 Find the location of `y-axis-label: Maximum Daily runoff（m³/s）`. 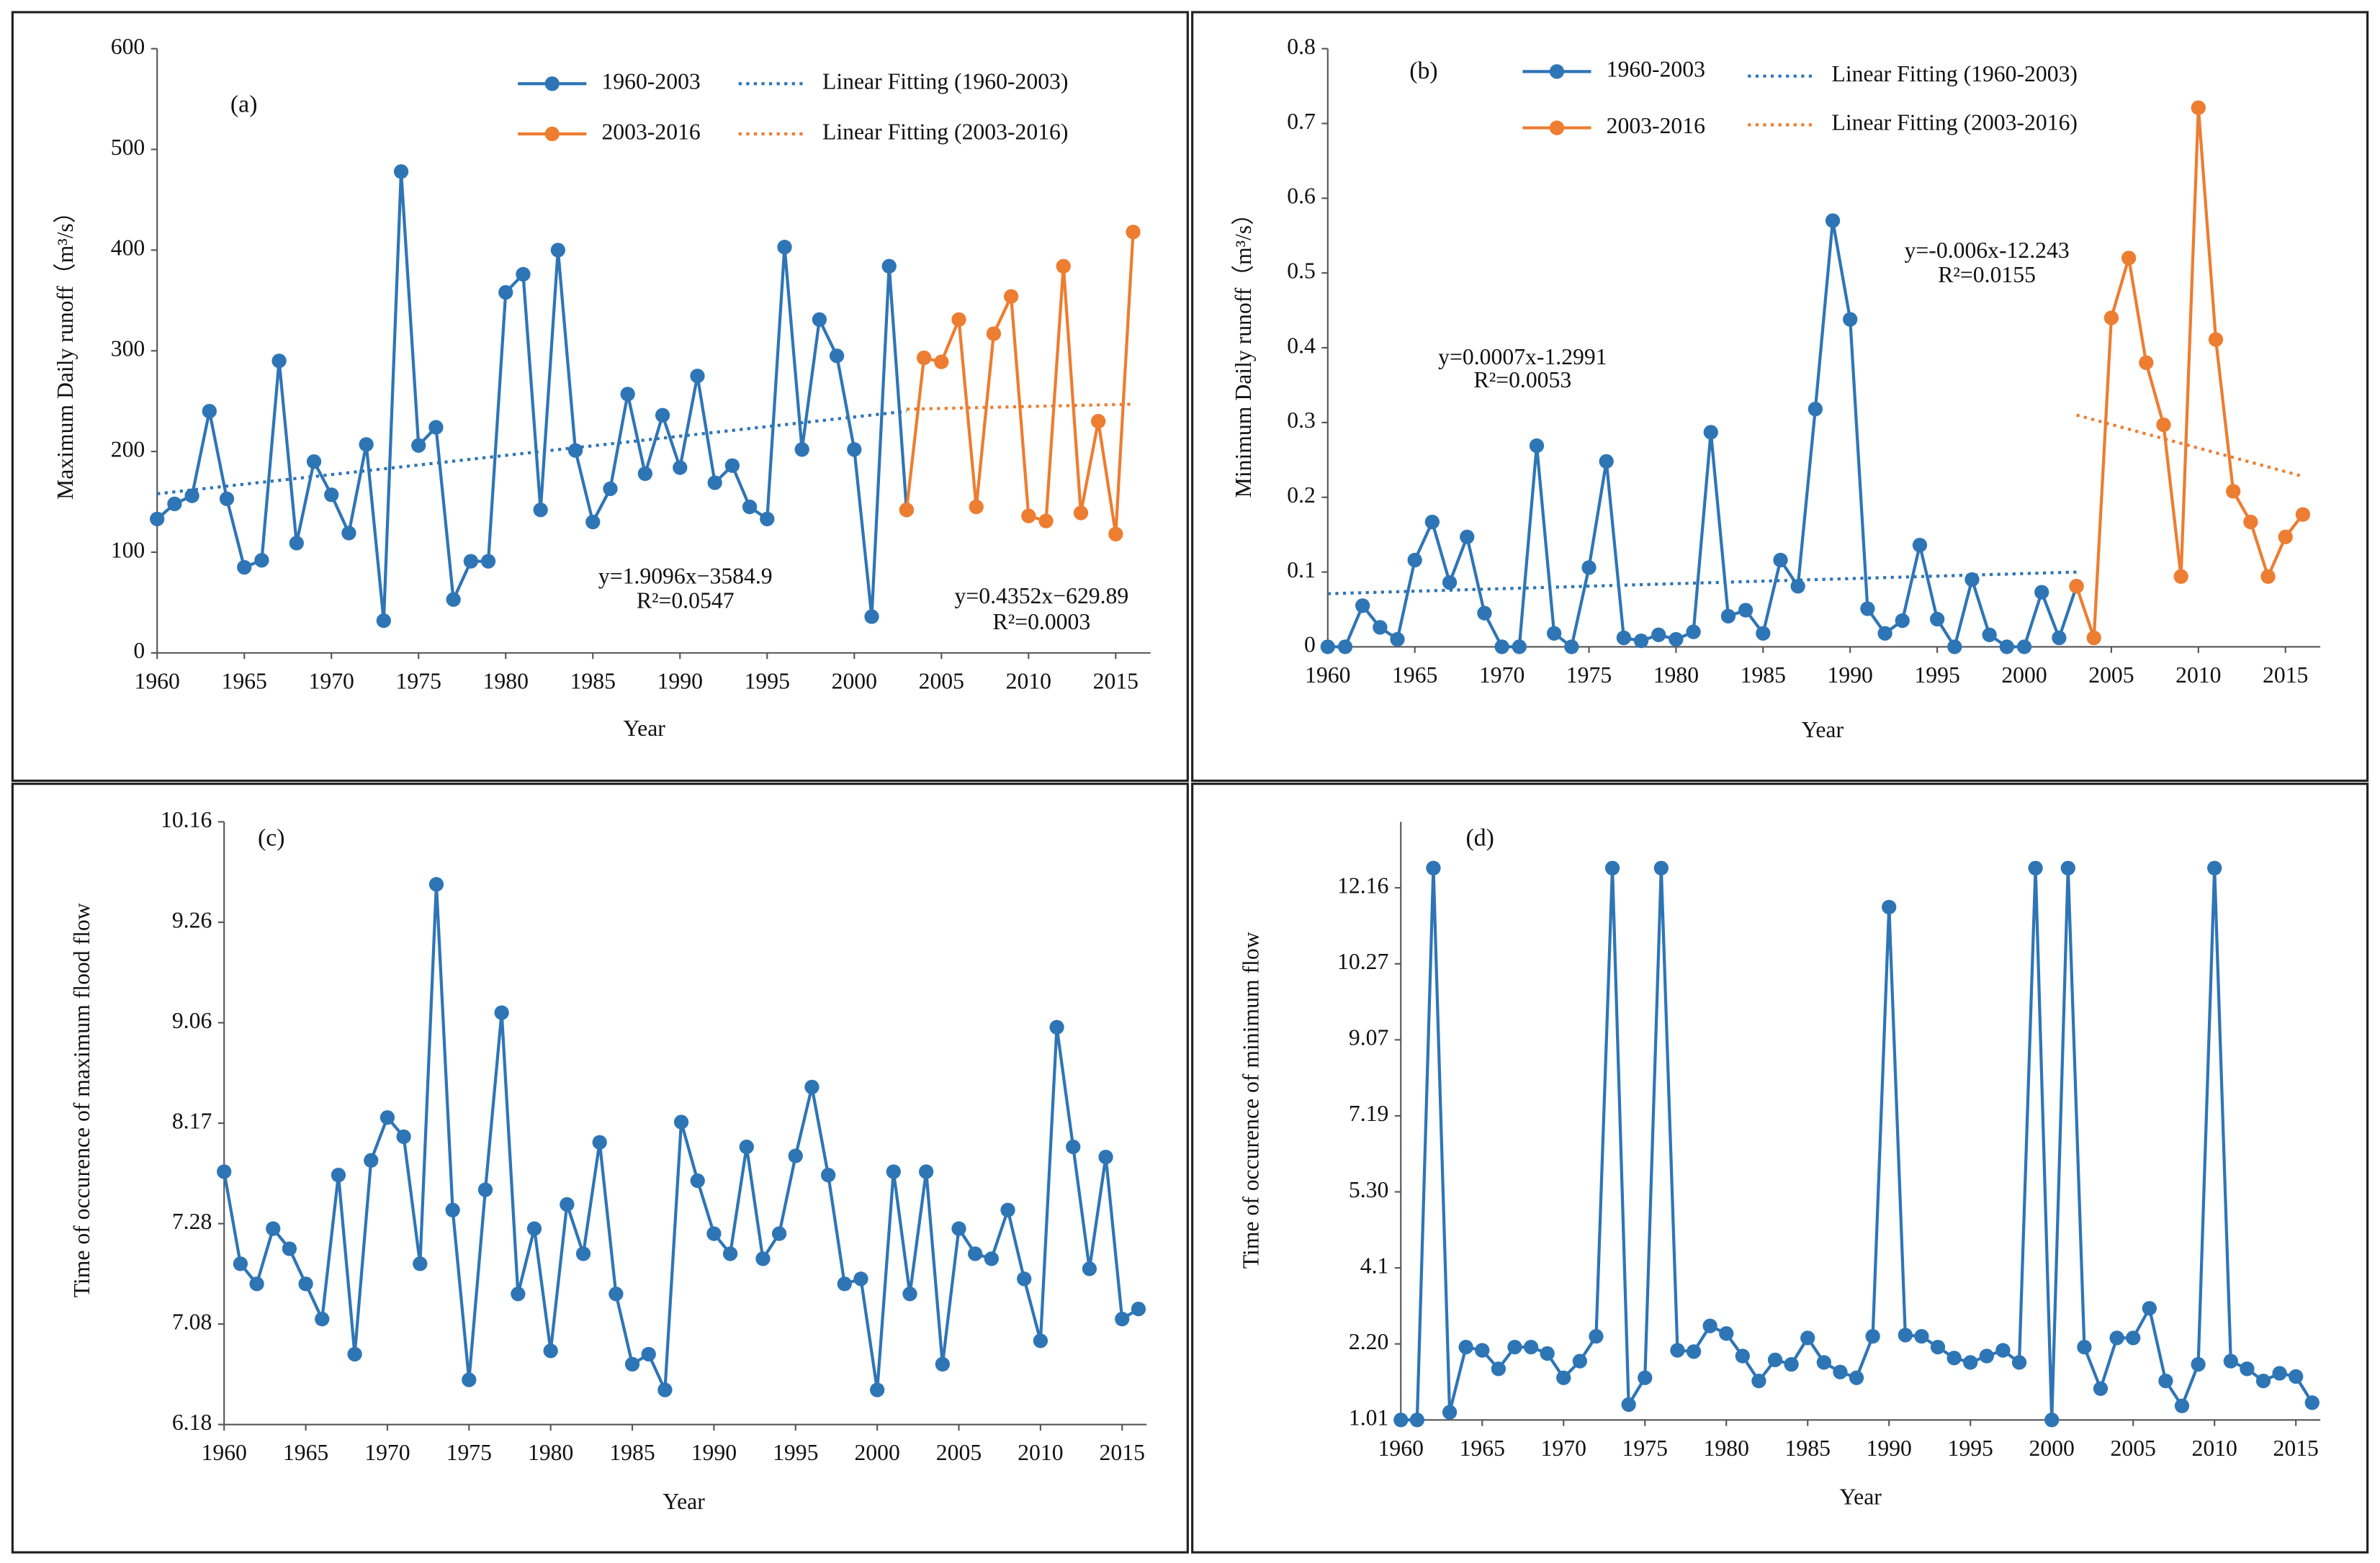

y-axis-label: Maximum Daily runoff（m³/s） is located at coordinates (65, 350).